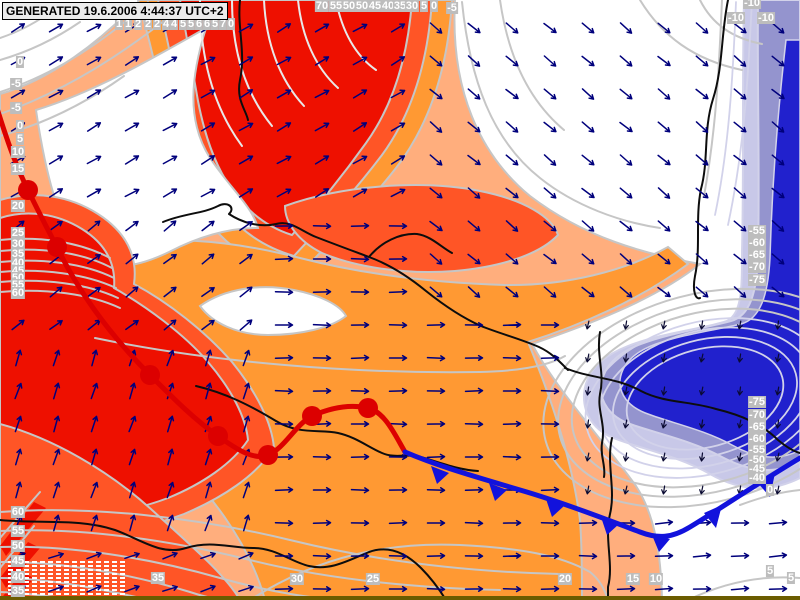  What do you see at coordinates (400, 598) in the screenshot?
I see `bottom-edge-strip` at bounding box center [400, 598].